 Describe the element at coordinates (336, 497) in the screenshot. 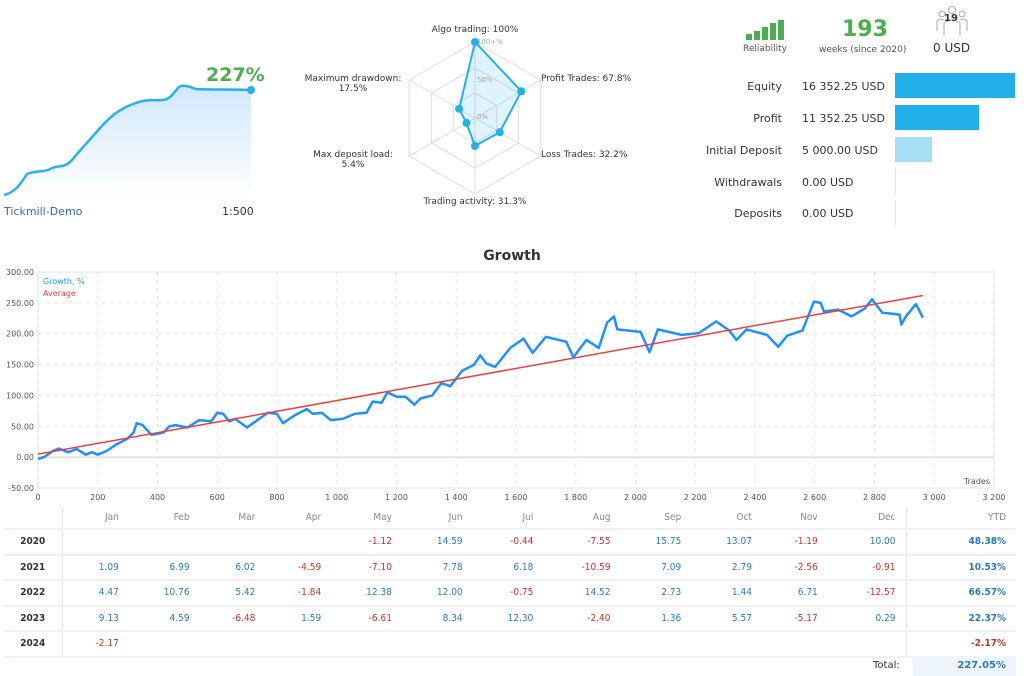

I see `x-tick-label: 1 000` at that location.